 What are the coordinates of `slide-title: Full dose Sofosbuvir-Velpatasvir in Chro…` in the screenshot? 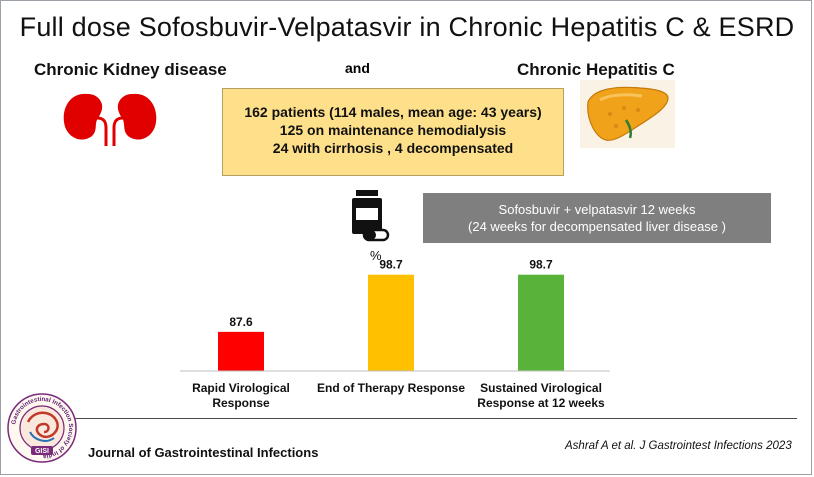 It's located at (407, 27).